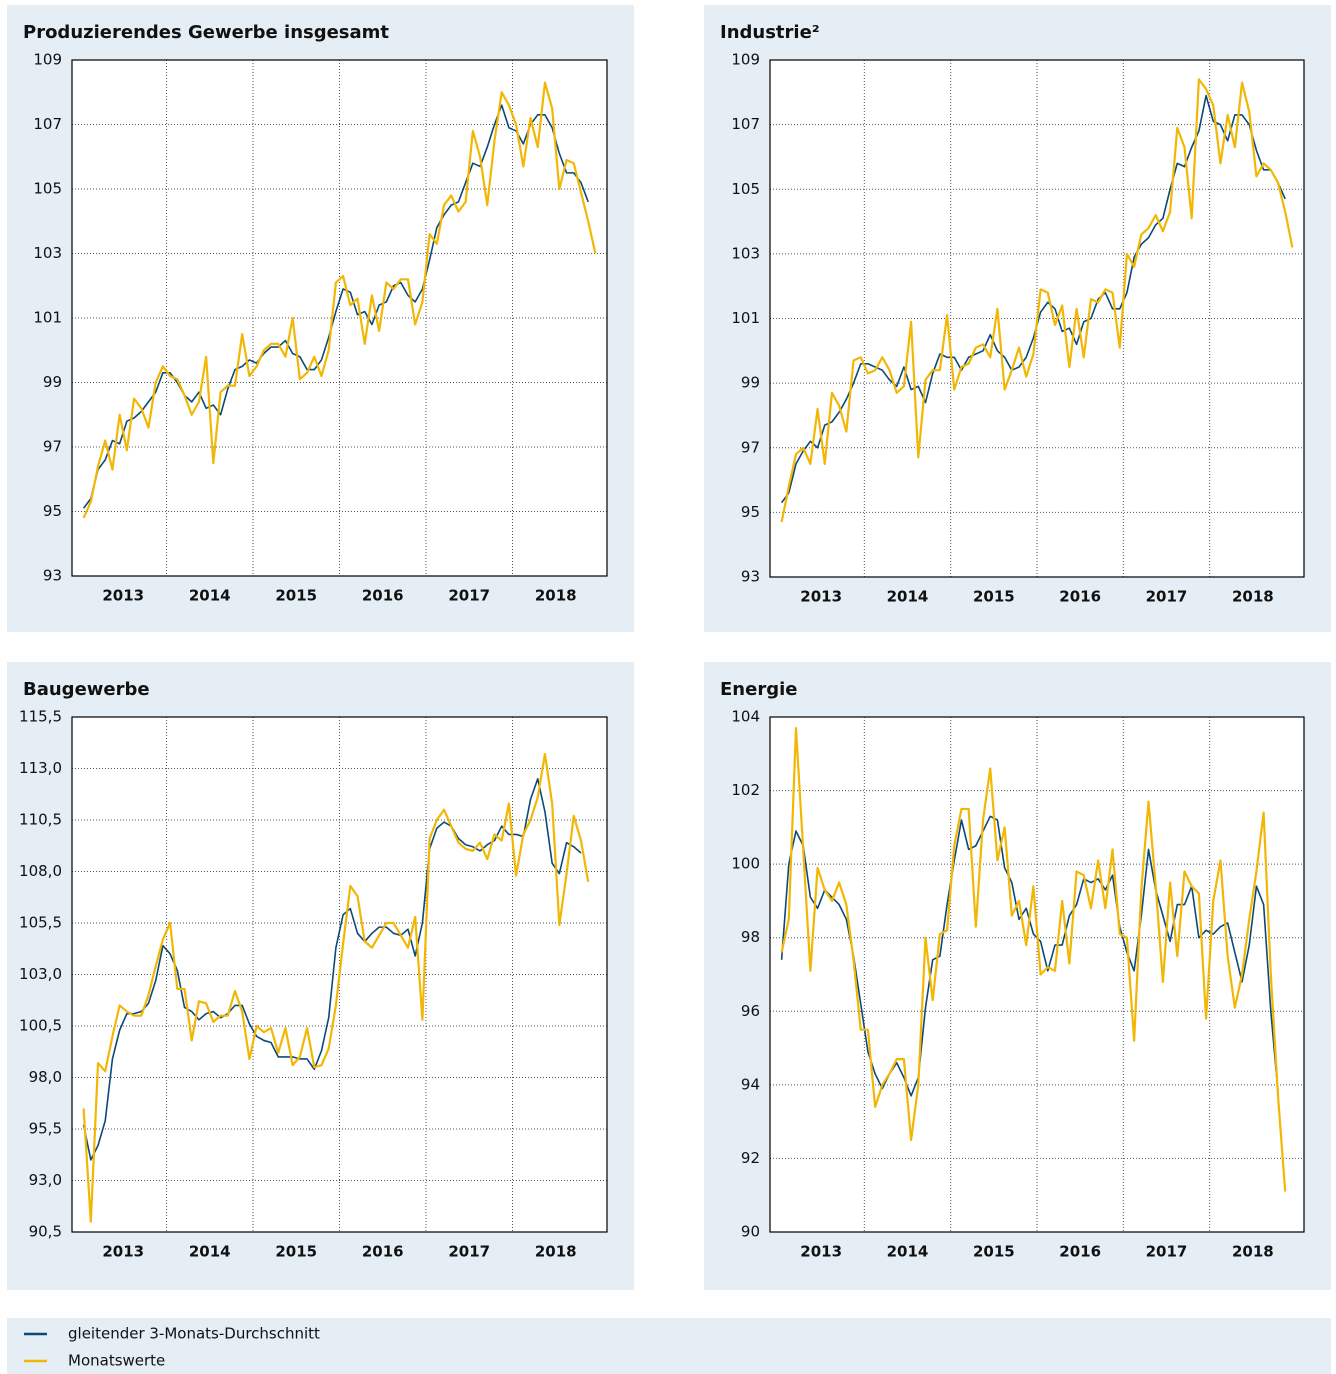 The height and width of the screenshot is (1374, 1336). What do you see at coordinates (750, 1084) in the screenshot?
I see `y-tick-label: 94` at bounding box center [750, 1084].